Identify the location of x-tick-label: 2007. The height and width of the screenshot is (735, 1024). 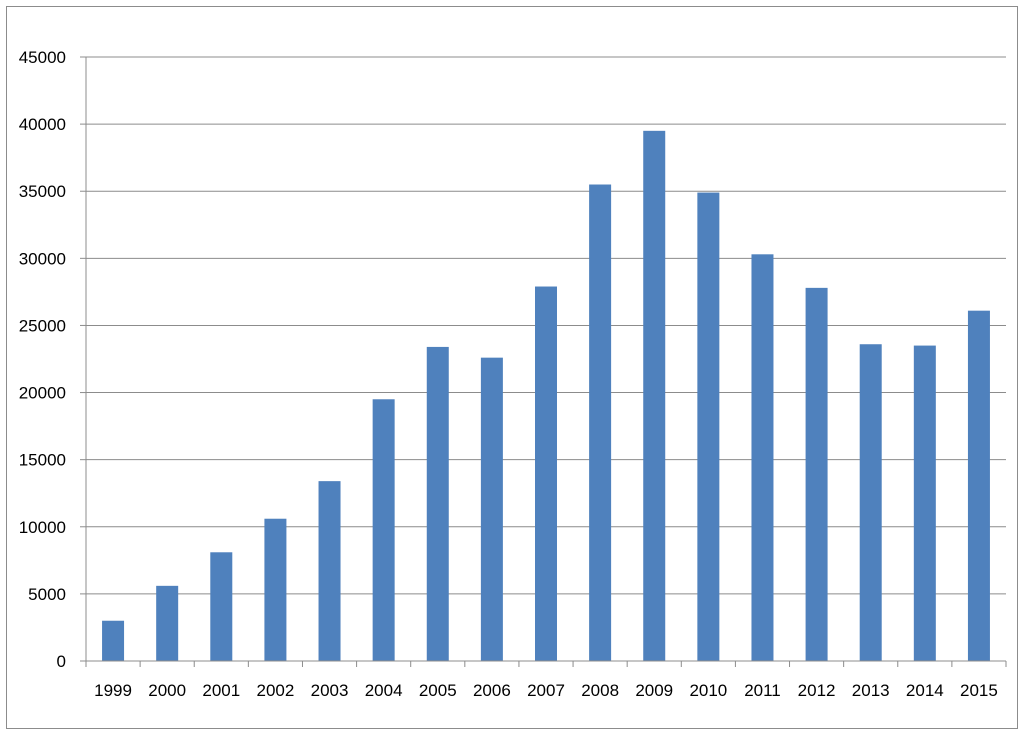
(546, 690).